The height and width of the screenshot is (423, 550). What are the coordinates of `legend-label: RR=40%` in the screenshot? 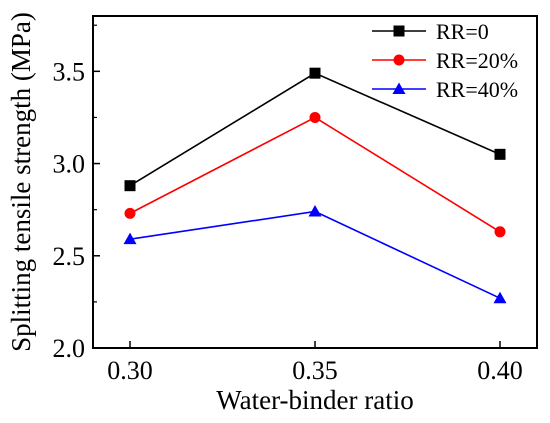 It's located at (477, 89).